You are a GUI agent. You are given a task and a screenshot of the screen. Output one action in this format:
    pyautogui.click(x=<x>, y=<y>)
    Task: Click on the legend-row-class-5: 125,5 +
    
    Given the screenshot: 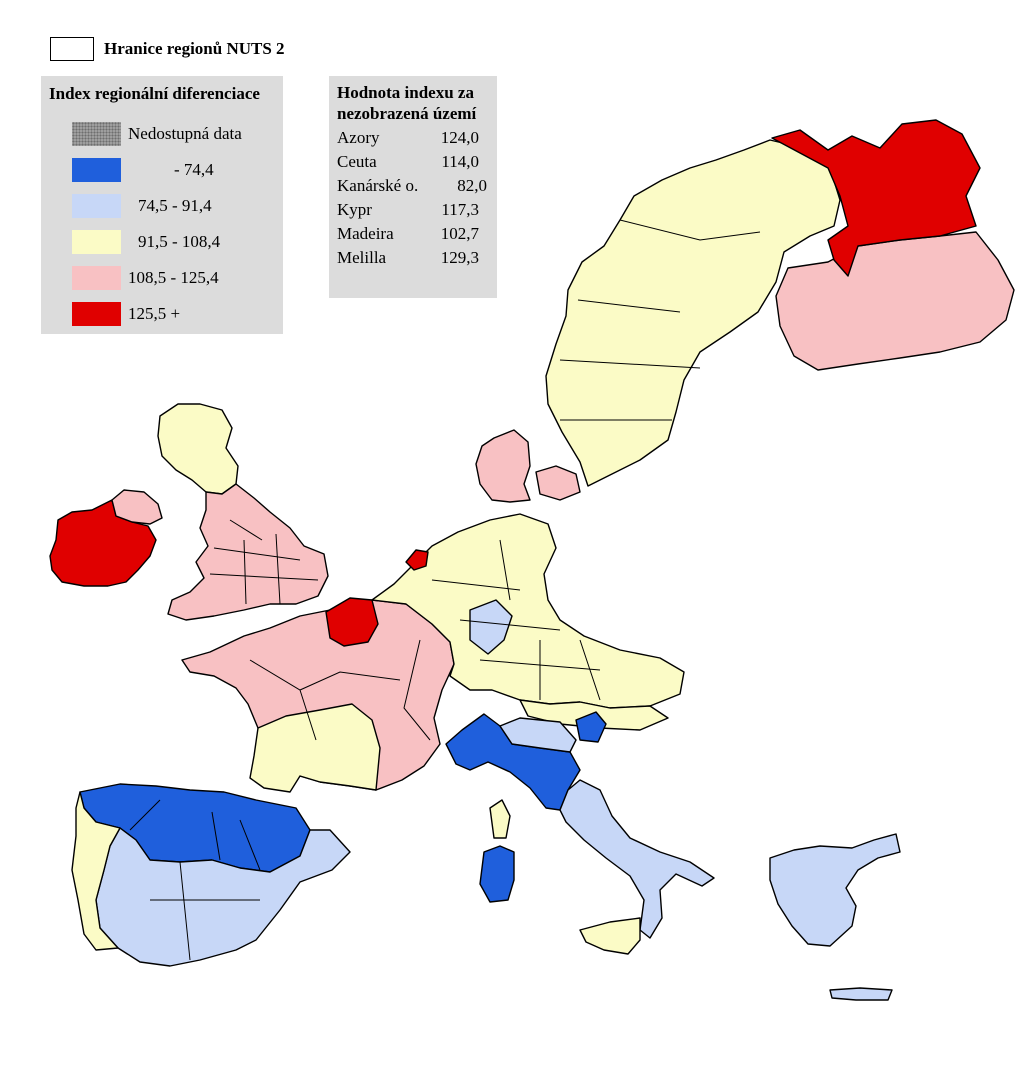 What is the action you would take?
    pyautogui.click(x=174, y=315)
    